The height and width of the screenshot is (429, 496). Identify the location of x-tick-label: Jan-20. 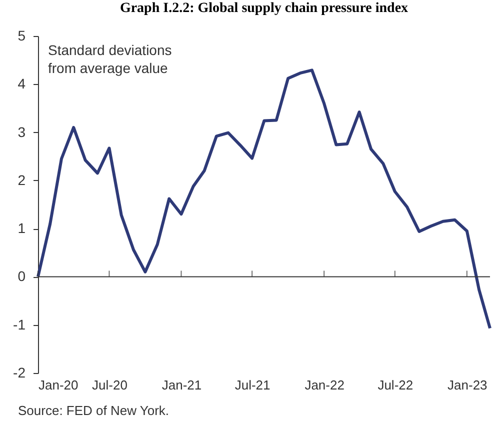
(58, 385).